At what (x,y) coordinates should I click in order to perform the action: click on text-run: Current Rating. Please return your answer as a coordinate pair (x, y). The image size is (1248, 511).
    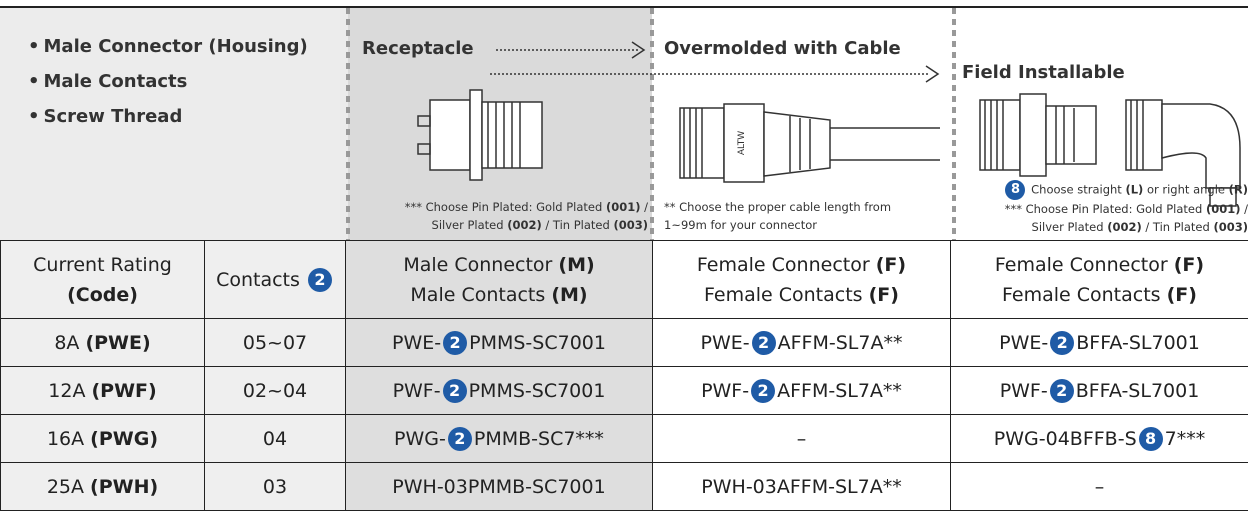
    Looking at the image, I should click on (102, 265).